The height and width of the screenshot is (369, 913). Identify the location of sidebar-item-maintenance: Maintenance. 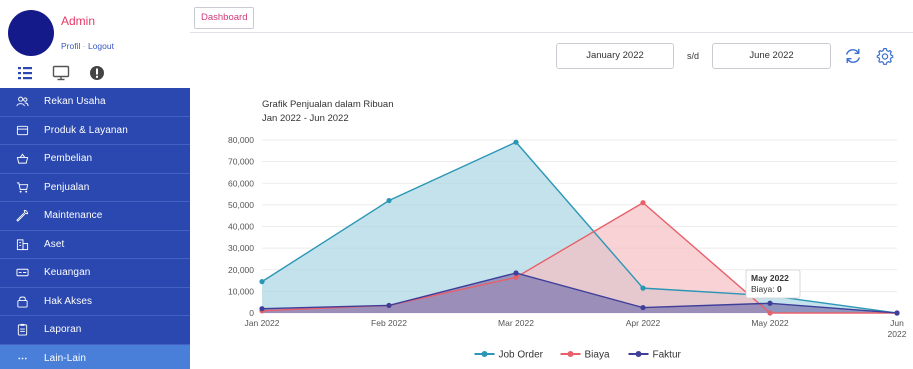
(95, 216).